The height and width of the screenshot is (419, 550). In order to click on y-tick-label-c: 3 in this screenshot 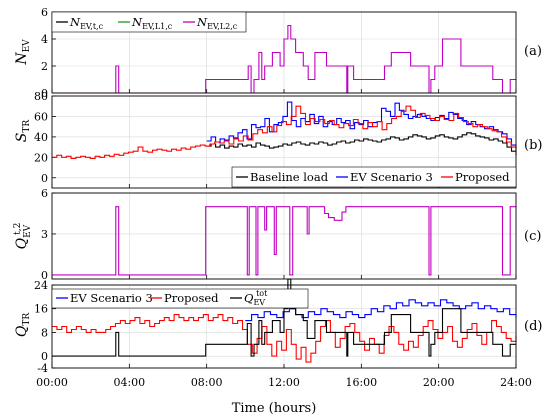, I will do `click(44, 234)`.